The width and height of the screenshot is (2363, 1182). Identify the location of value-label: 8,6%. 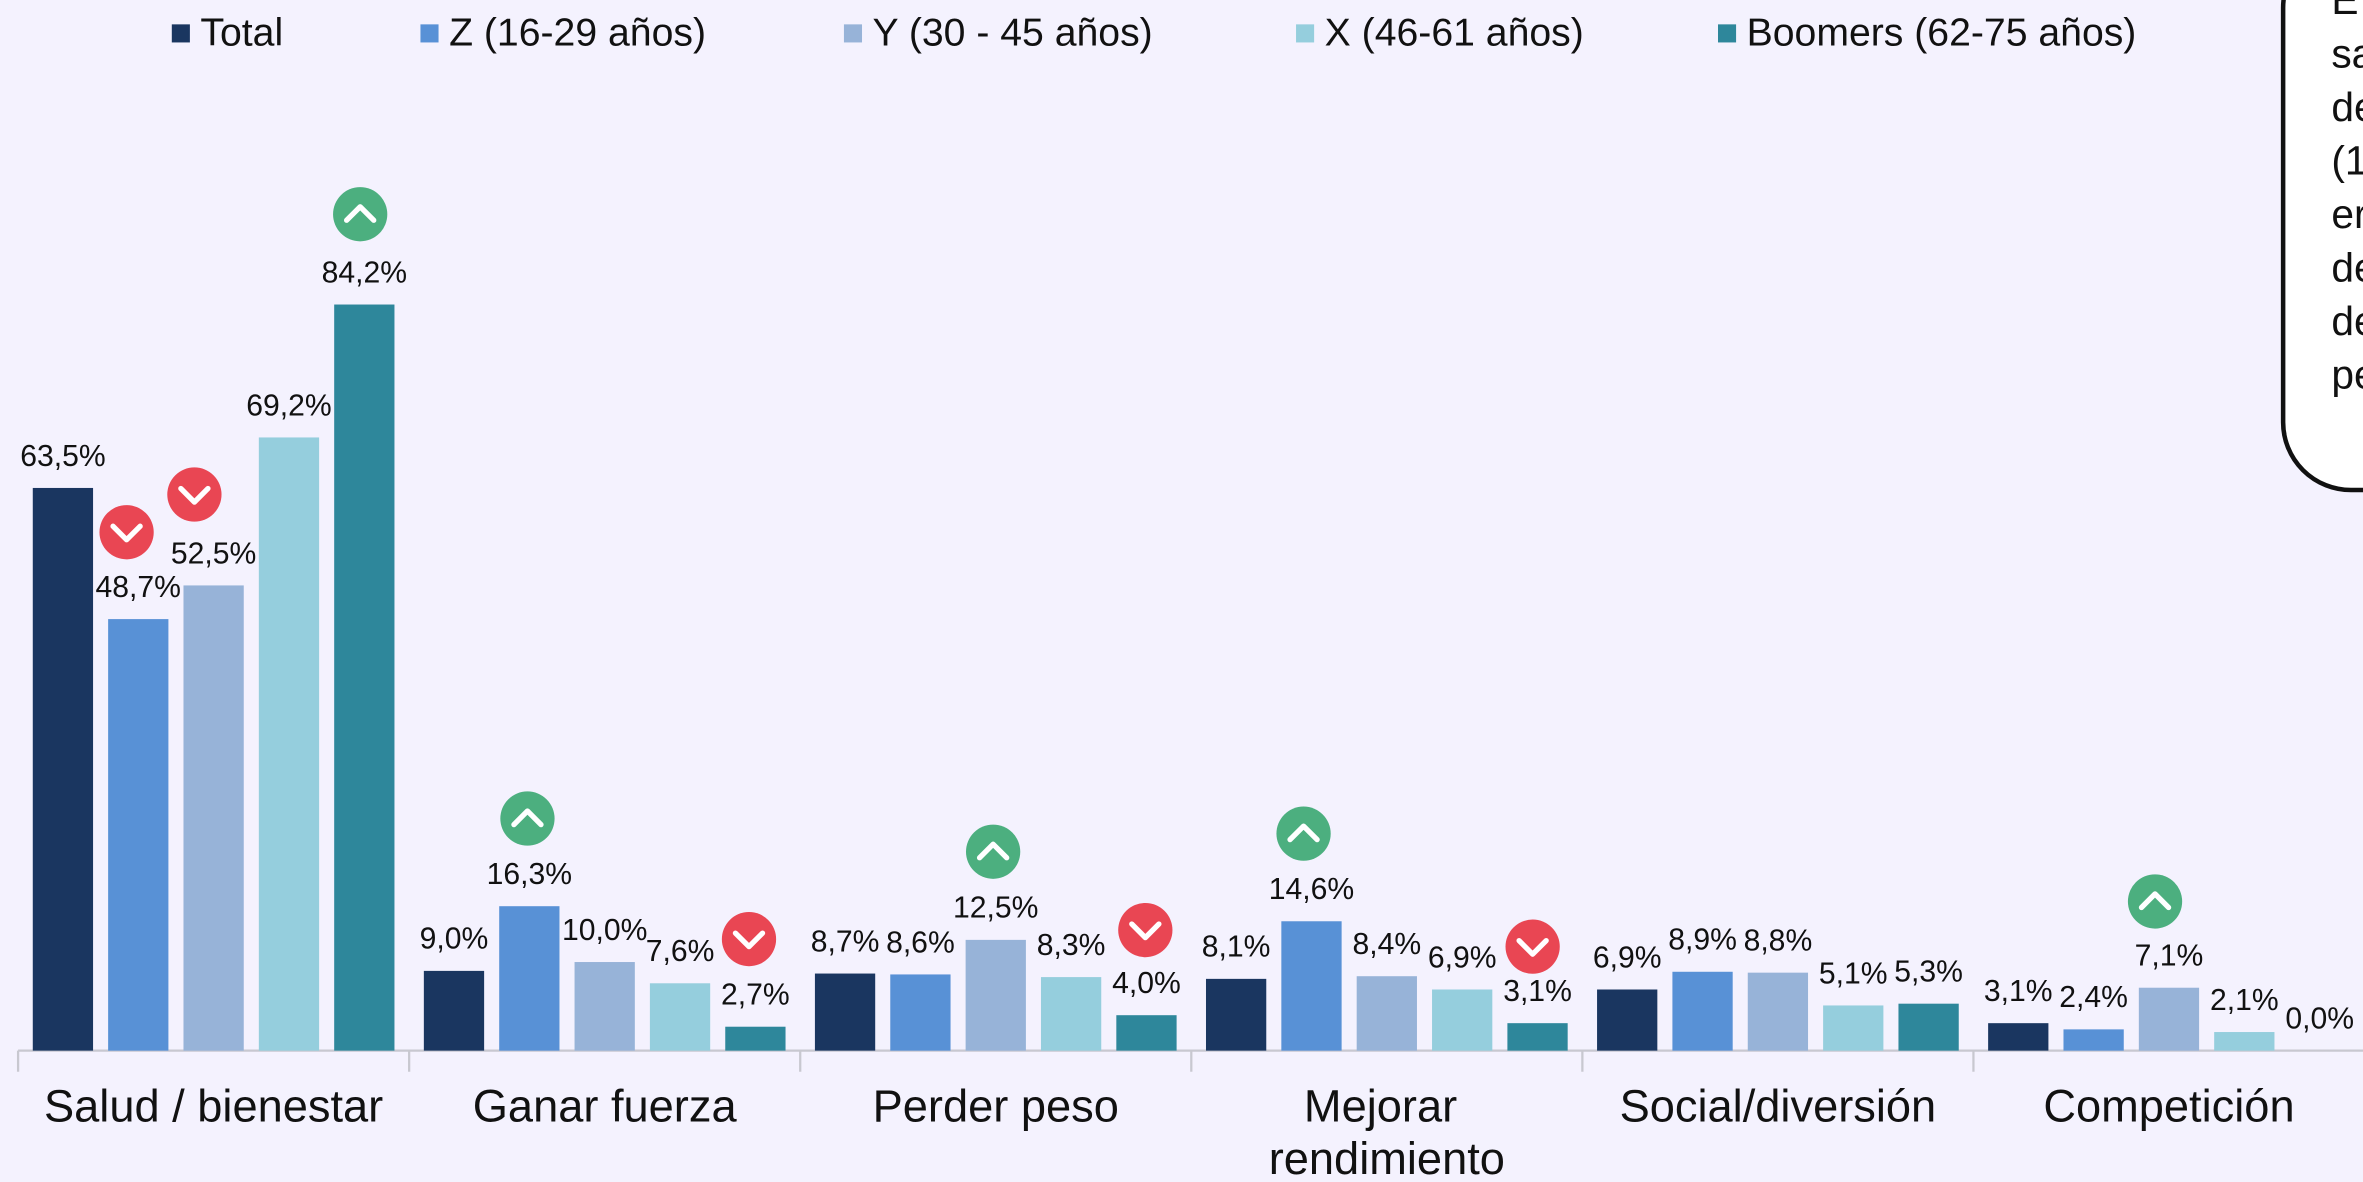
(920, 942).